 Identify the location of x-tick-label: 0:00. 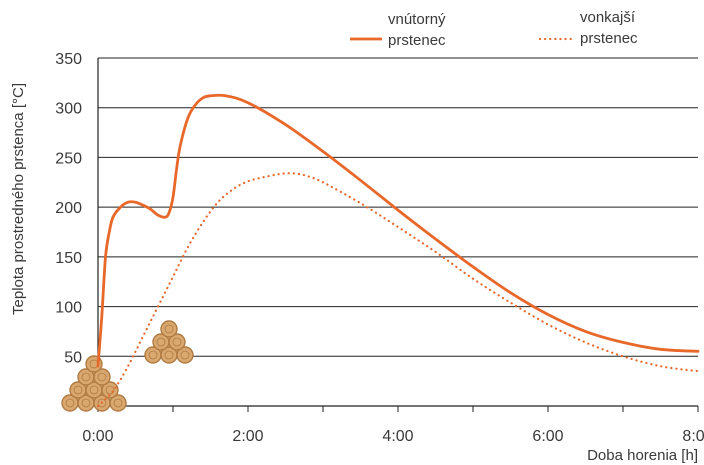
(97, 436).